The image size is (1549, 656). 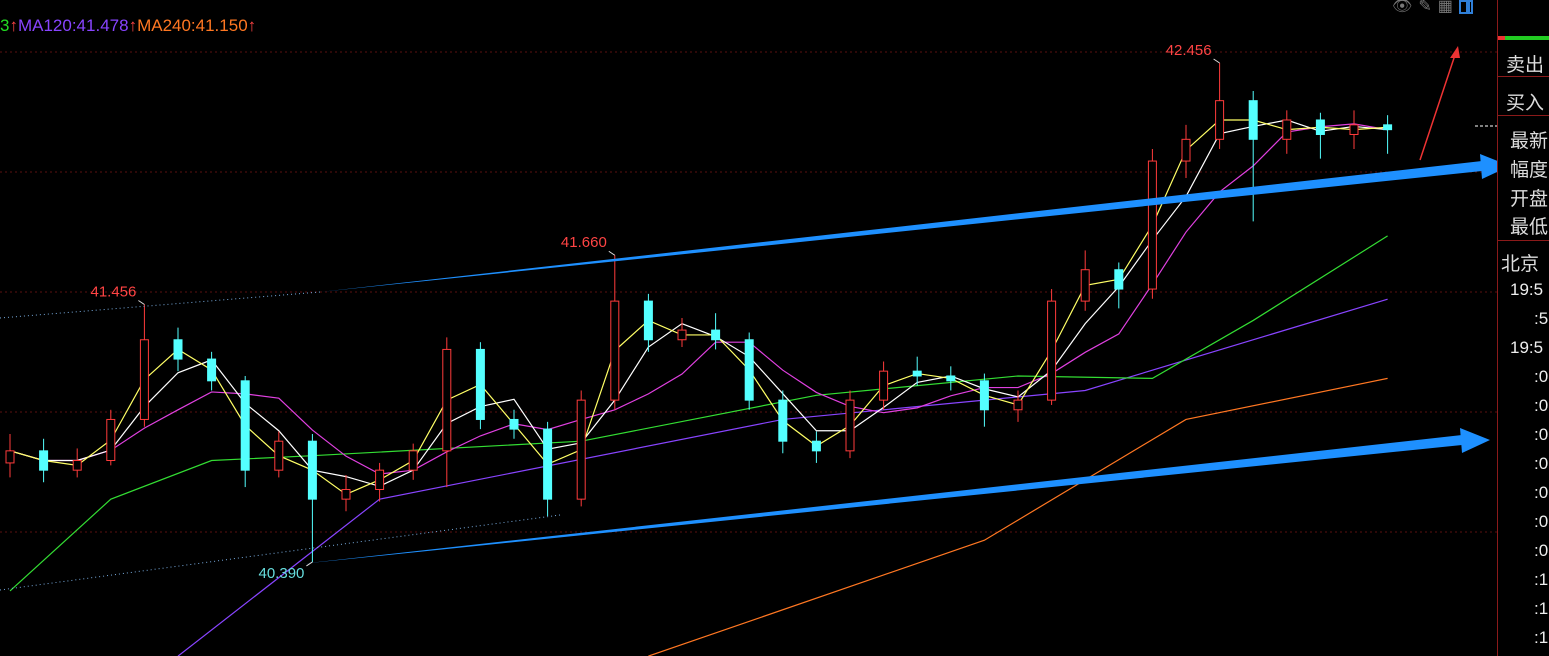 I want to click on price-annotation: 40.390, so click(x=282, y=573).